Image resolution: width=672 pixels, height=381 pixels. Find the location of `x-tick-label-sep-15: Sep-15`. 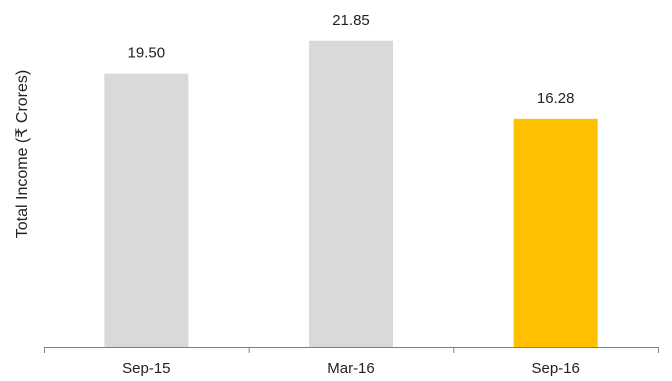

x-tick-label-sep-15: Sep-15 is located at coordinates (146, 368).